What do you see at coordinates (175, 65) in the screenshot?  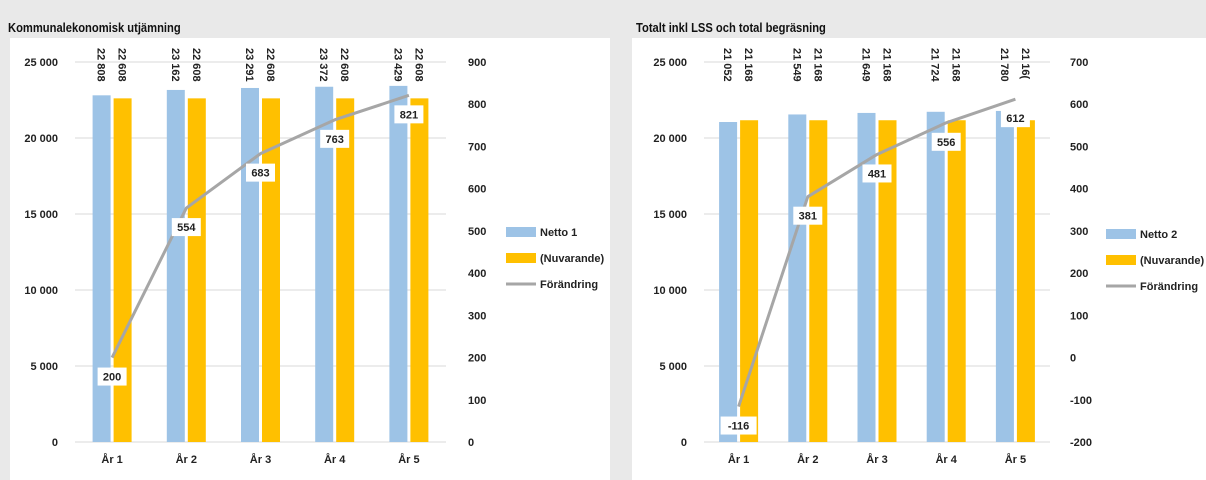 I see `bar-data-label: 23 162` at bounding box center [175, 65].